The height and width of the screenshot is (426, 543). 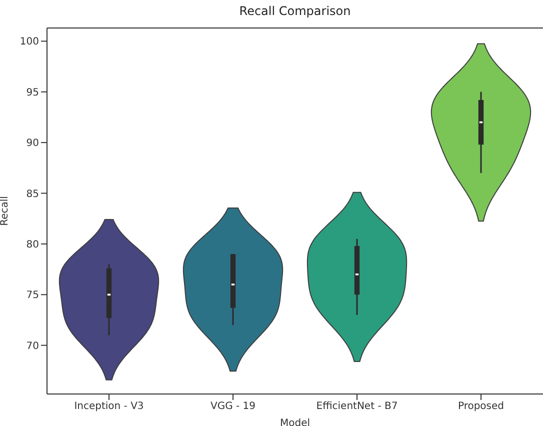 What do you see at coordinates (32, 92) in the screenshot?
I see `y-tick-label: 95` at bounding box center [32, 92].